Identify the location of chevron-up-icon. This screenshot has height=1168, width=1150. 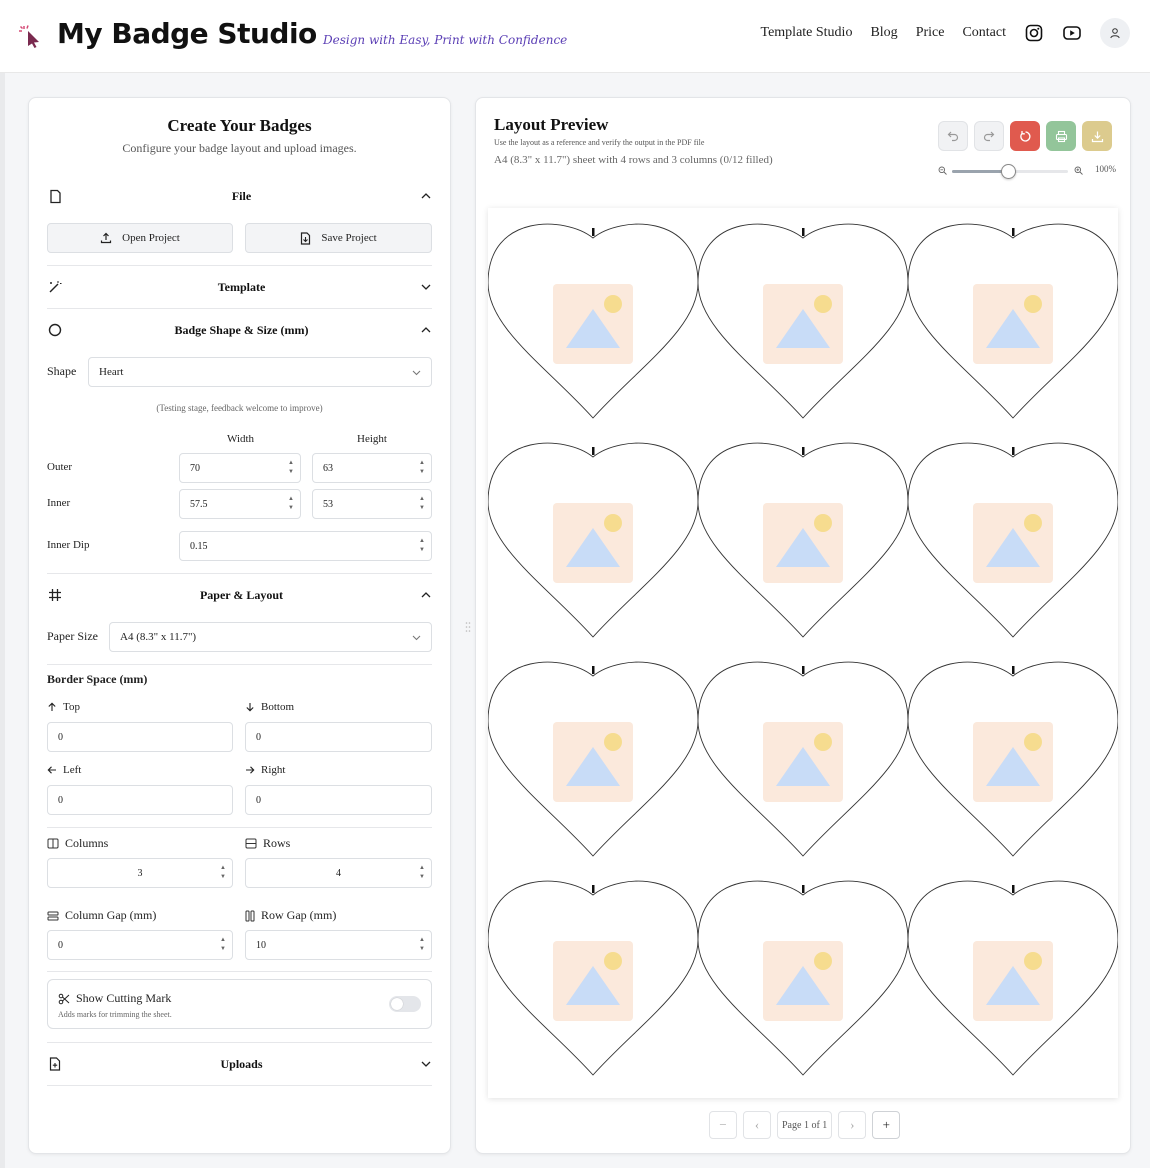
(426, 595).